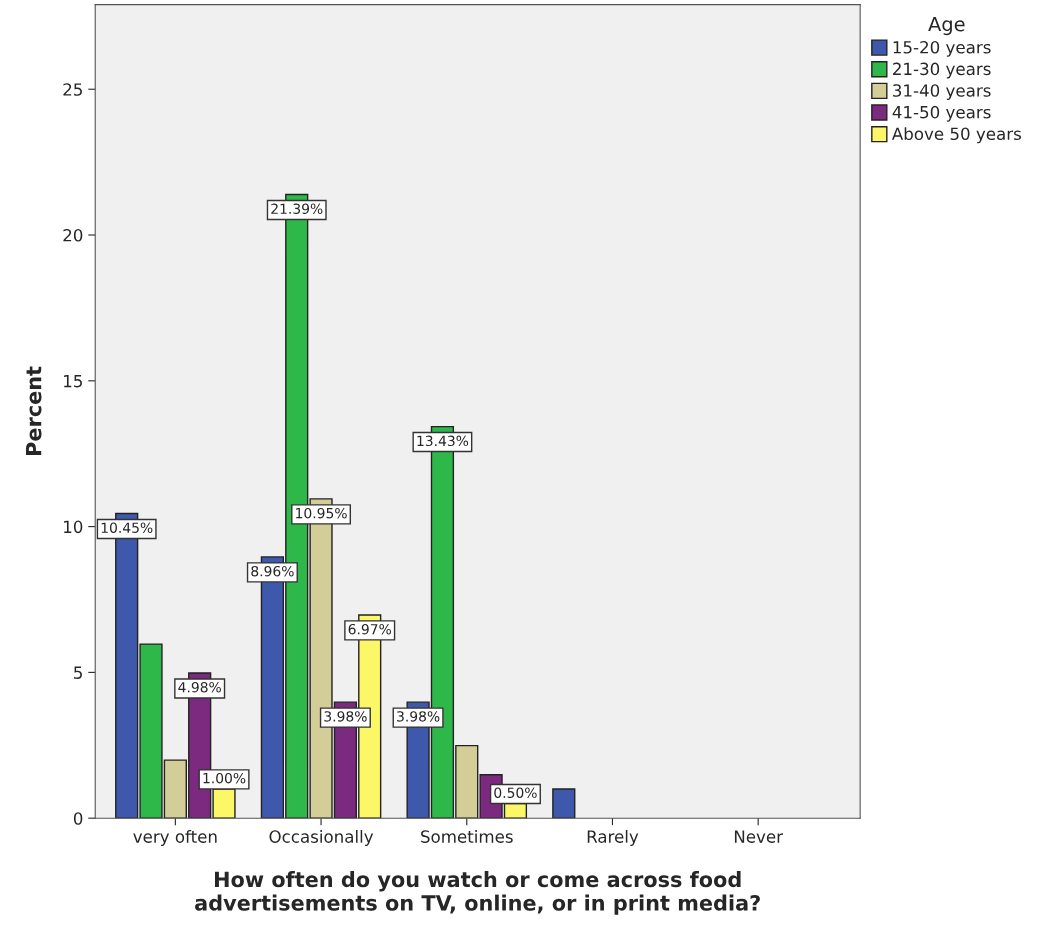  What do you see at coordinates (942, 70) in the screenshot?
I see `legend-label: 21-30 years` at bounding box center [942, 70].